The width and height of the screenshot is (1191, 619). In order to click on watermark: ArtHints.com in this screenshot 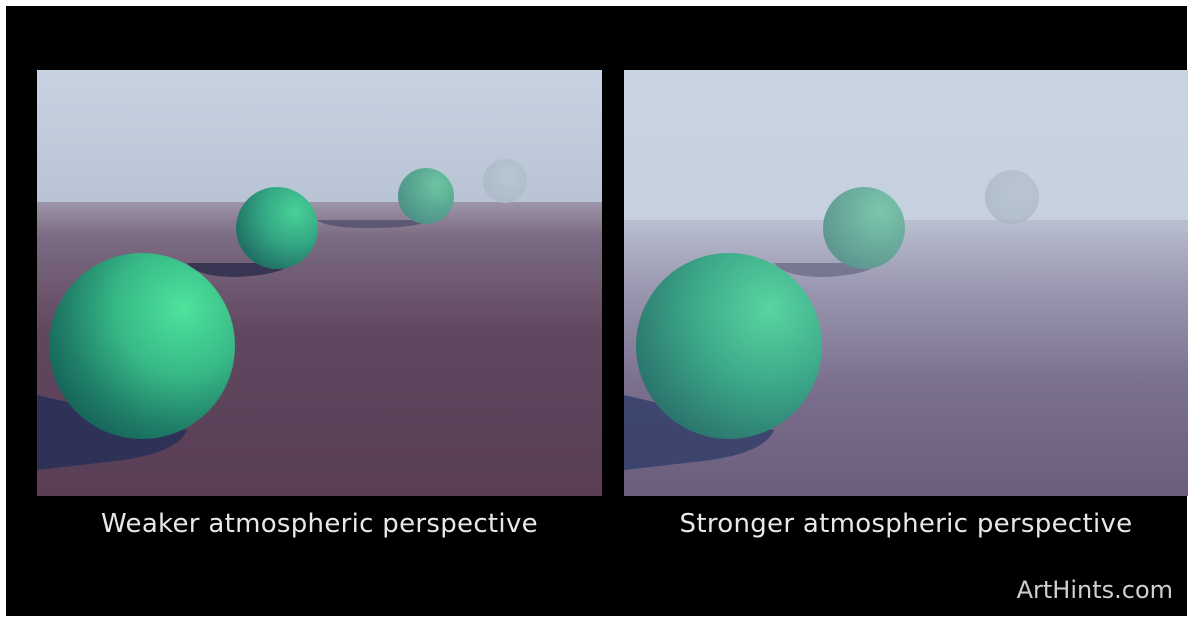, I will do `click(1094, 590)`.